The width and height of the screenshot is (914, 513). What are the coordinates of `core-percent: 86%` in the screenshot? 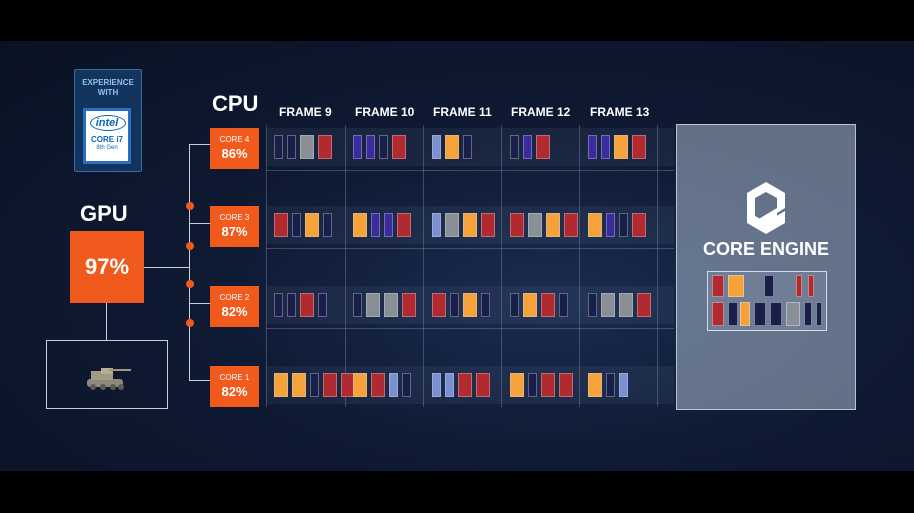 It's located at (234, 153).